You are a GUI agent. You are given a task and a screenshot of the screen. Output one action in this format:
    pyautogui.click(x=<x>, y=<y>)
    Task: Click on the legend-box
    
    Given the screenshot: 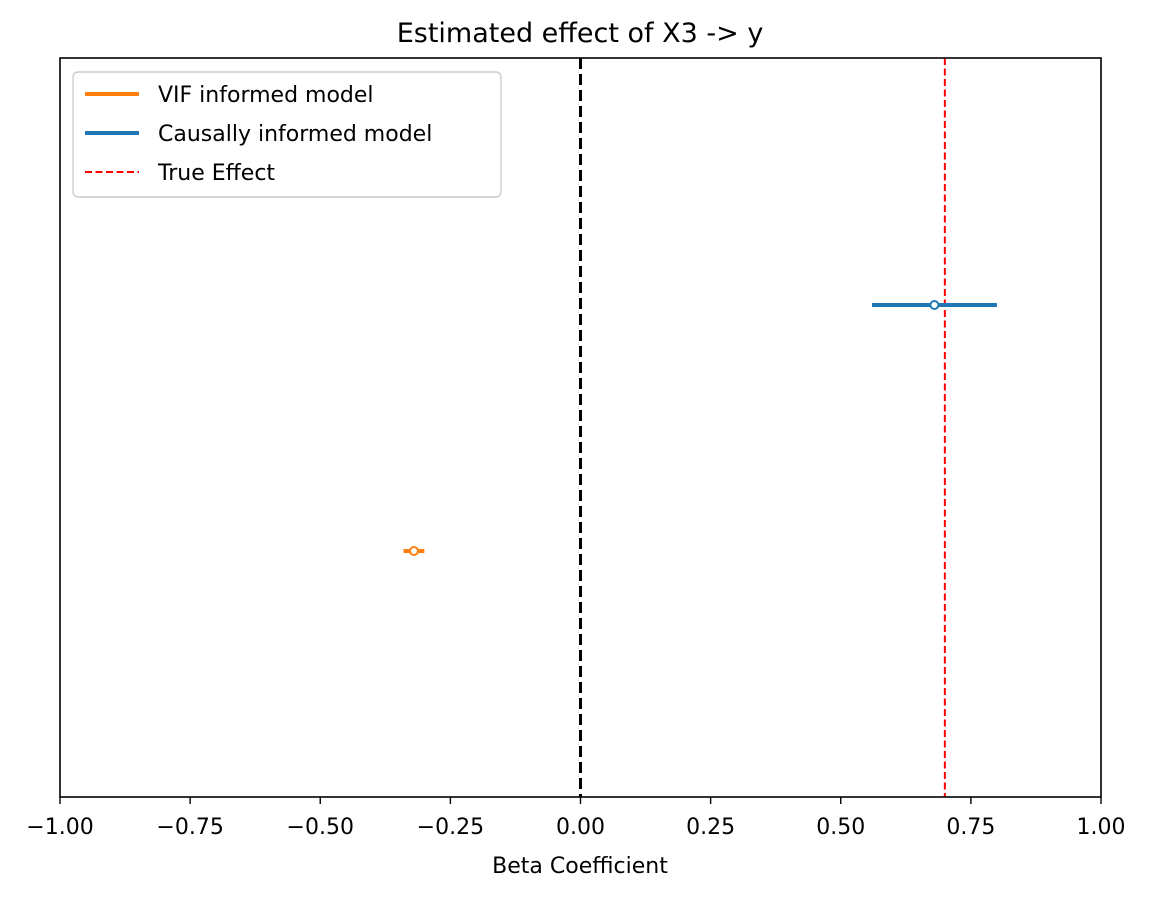 What is the action you would take?
    pyautogui.click(x=287, y=134)
    